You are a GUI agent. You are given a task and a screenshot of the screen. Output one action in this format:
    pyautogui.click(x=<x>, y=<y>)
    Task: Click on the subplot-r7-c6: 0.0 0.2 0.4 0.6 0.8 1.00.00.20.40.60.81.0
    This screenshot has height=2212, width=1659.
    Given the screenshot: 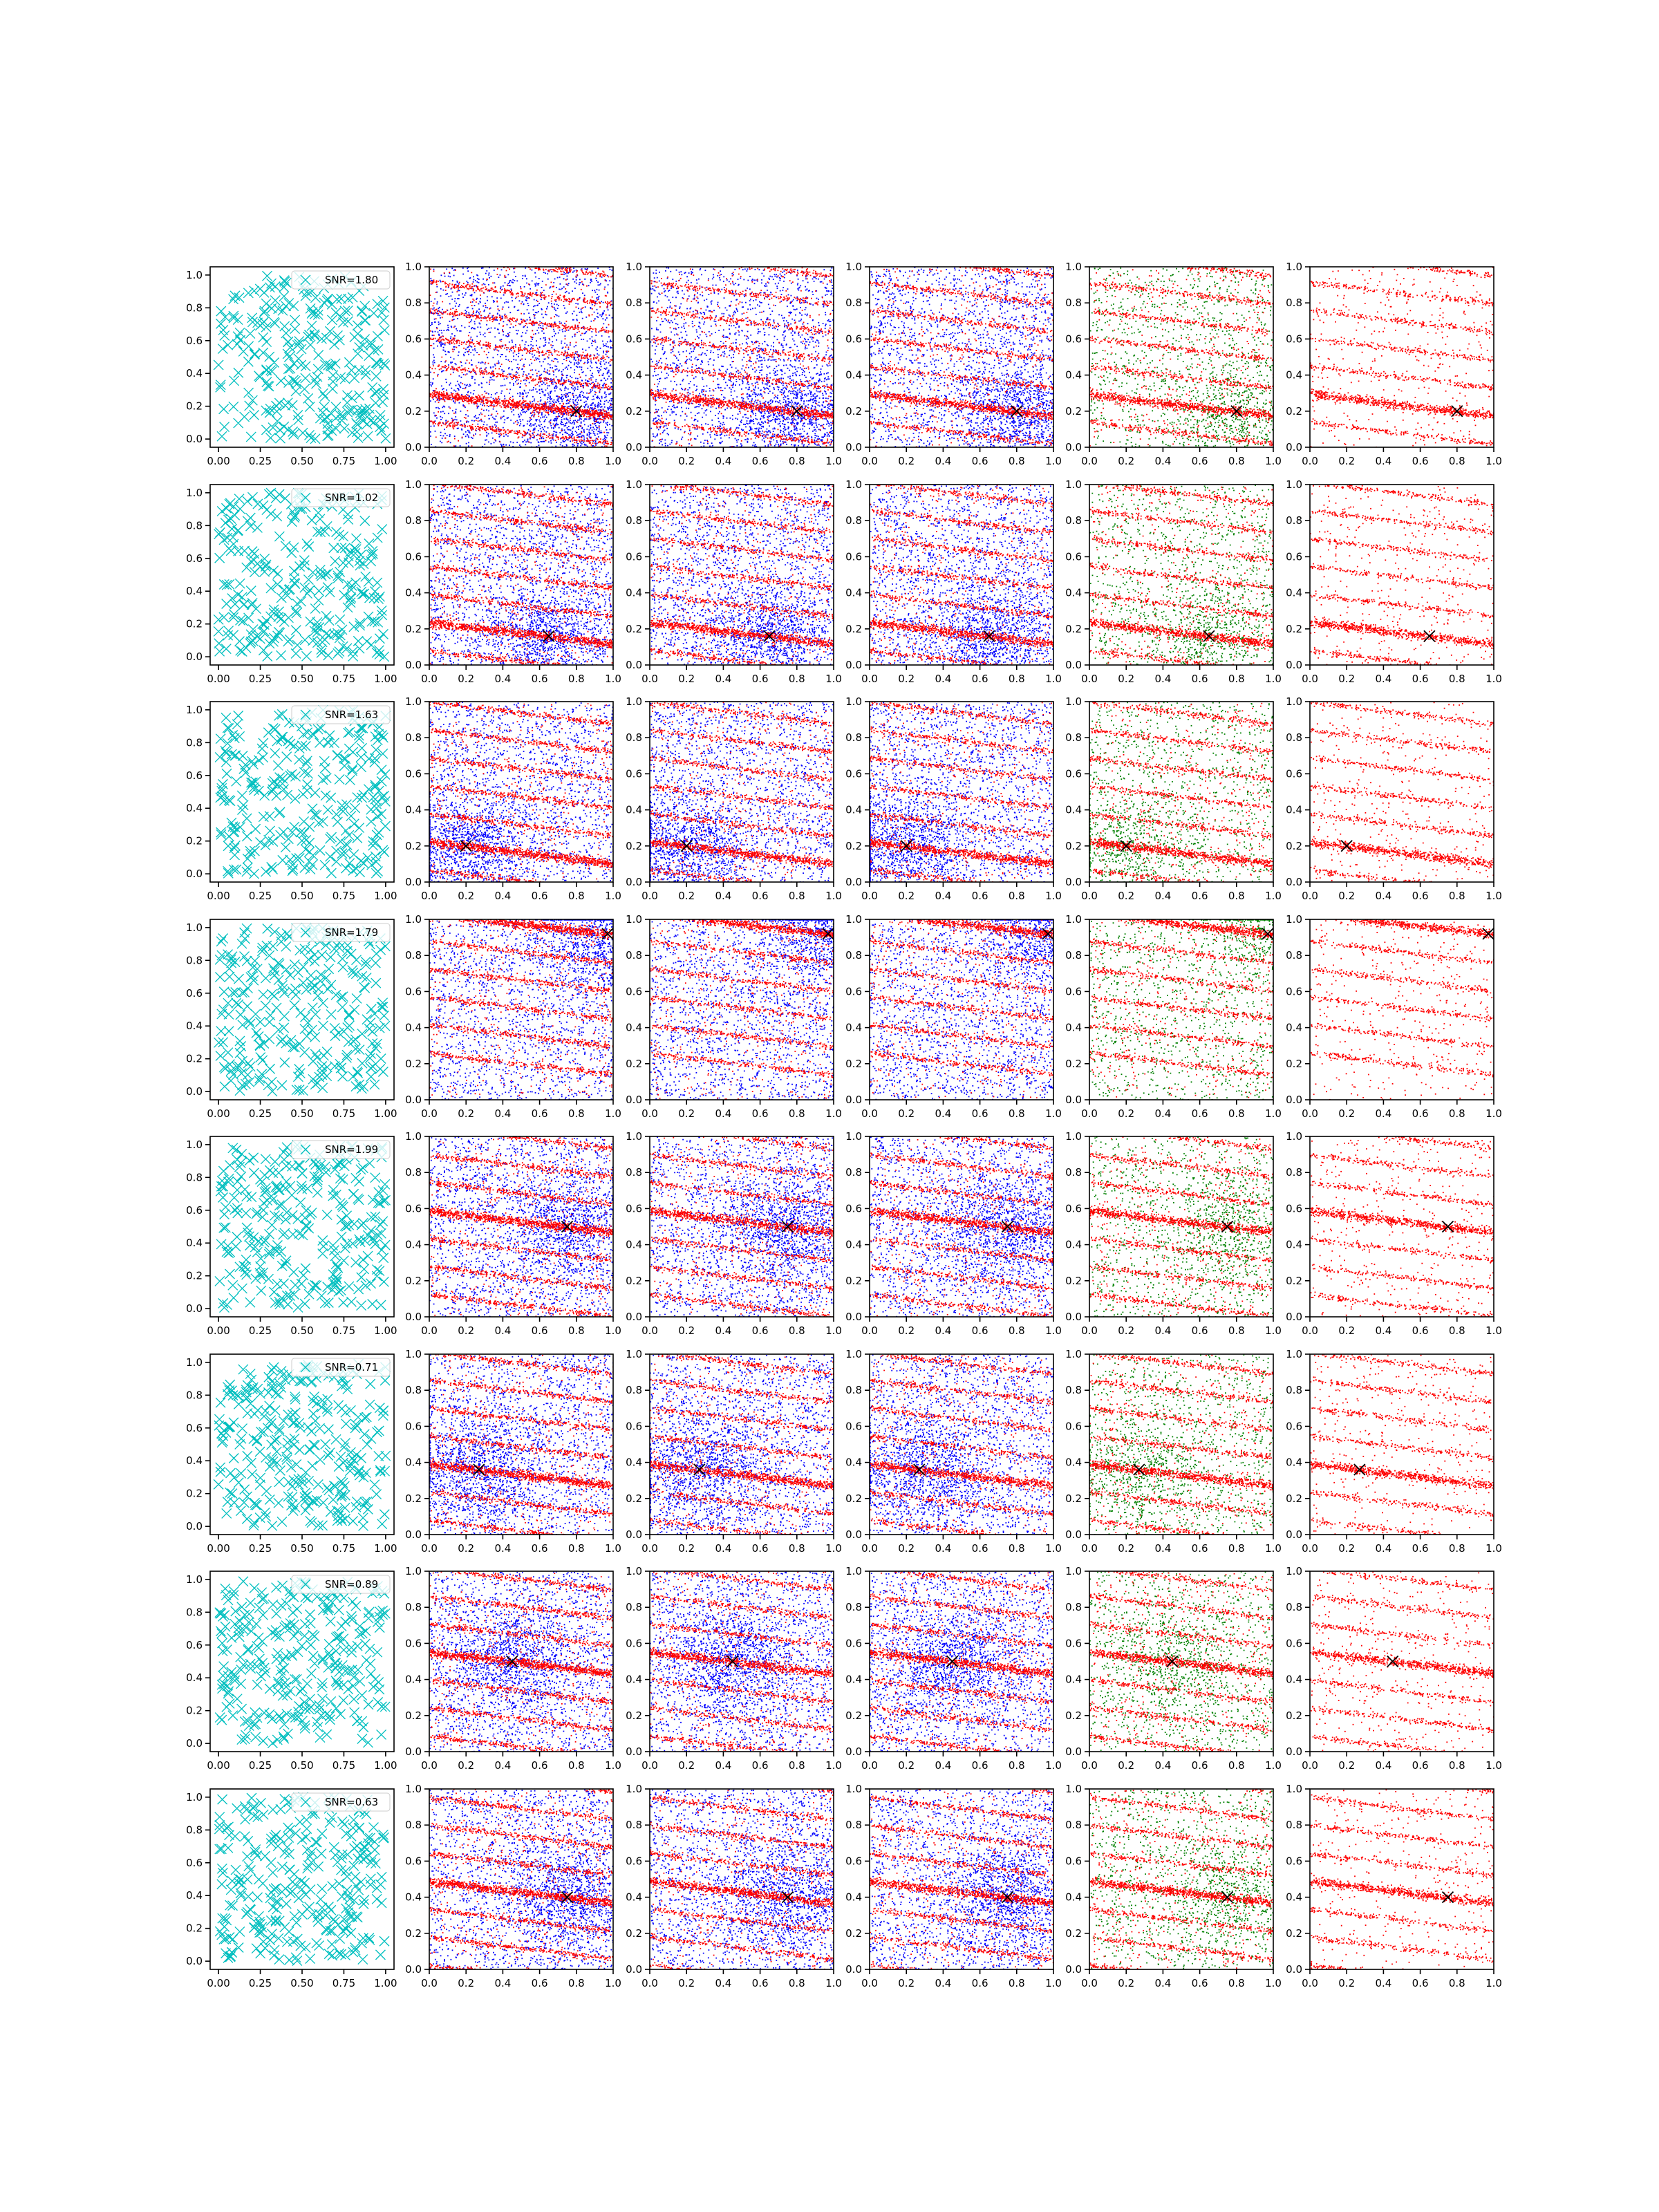 What is the action you would take?
    pyautogui.click(x=1394, y=1668)
    